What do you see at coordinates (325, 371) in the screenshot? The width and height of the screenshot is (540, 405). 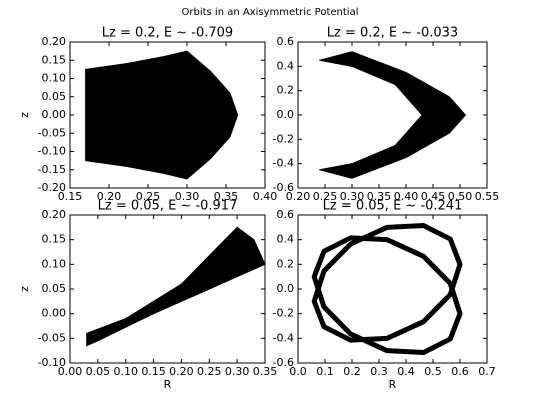 I see `x-tick-label: 0.1` at bounding box center [325, 371].